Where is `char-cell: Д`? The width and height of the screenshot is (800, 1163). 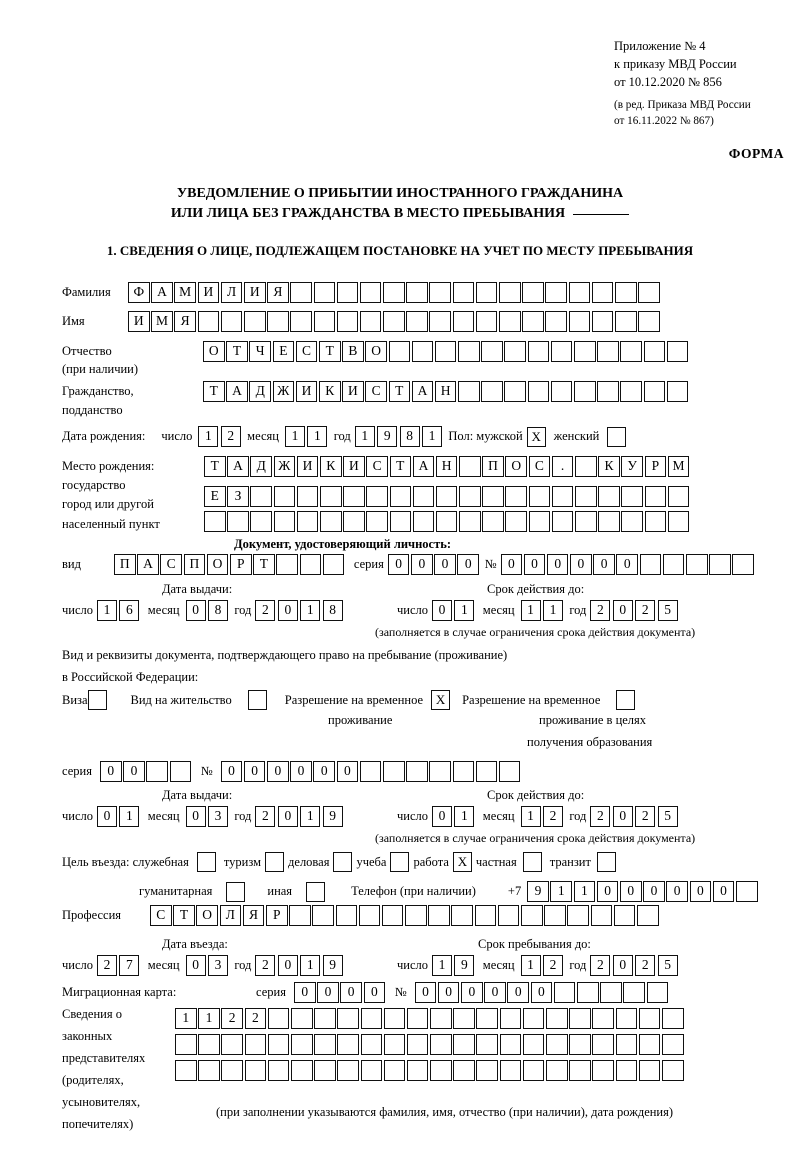
char-cell: Д is located at coordinates (260, 391).